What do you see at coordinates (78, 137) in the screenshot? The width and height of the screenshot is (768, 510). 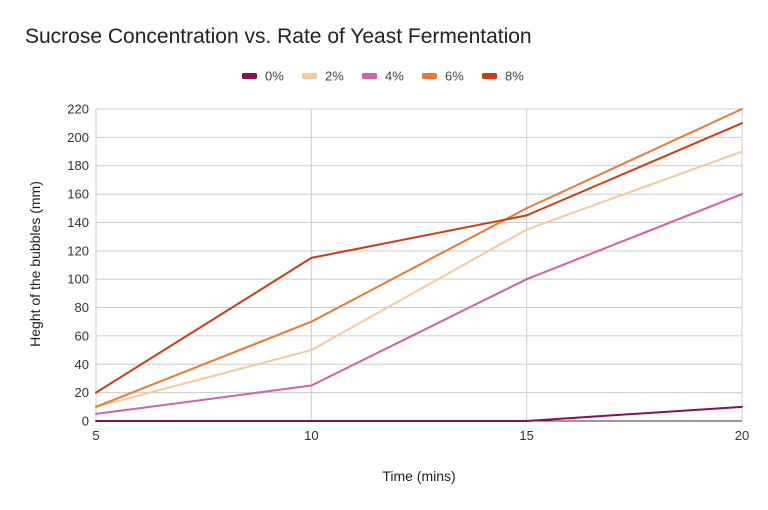 I see `y-tick-label: 200` at bounding box center [78, 137].